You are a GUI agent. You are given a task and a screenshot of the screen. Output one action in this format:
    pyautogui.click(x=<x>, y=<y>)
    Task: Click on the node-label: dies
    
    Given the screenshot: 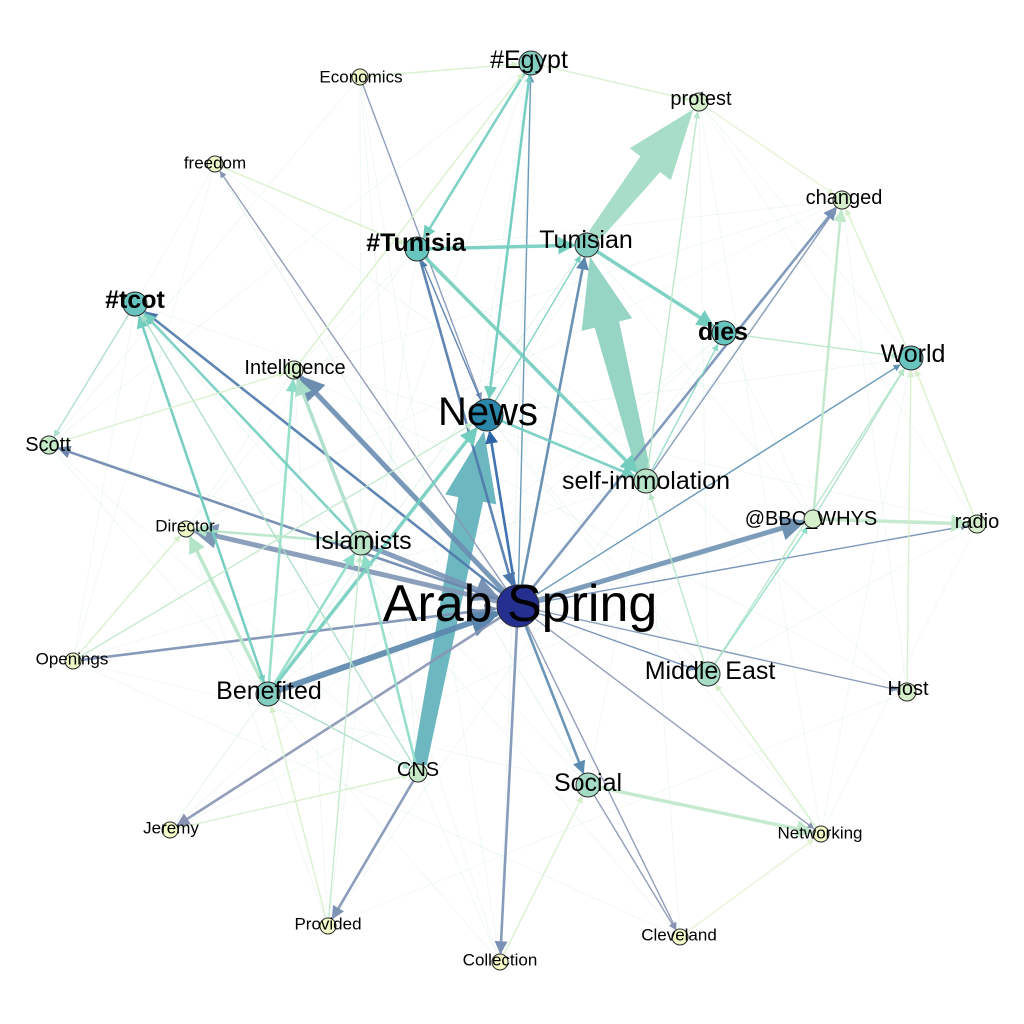 What is the action you would take?
    pyautogui.click(x=723, y=332)
    